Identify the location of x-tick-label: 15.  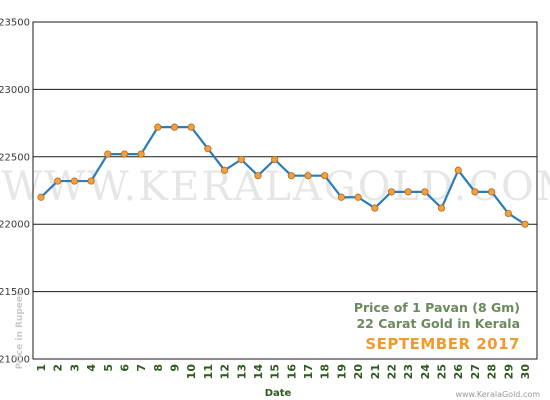
(275, 371).